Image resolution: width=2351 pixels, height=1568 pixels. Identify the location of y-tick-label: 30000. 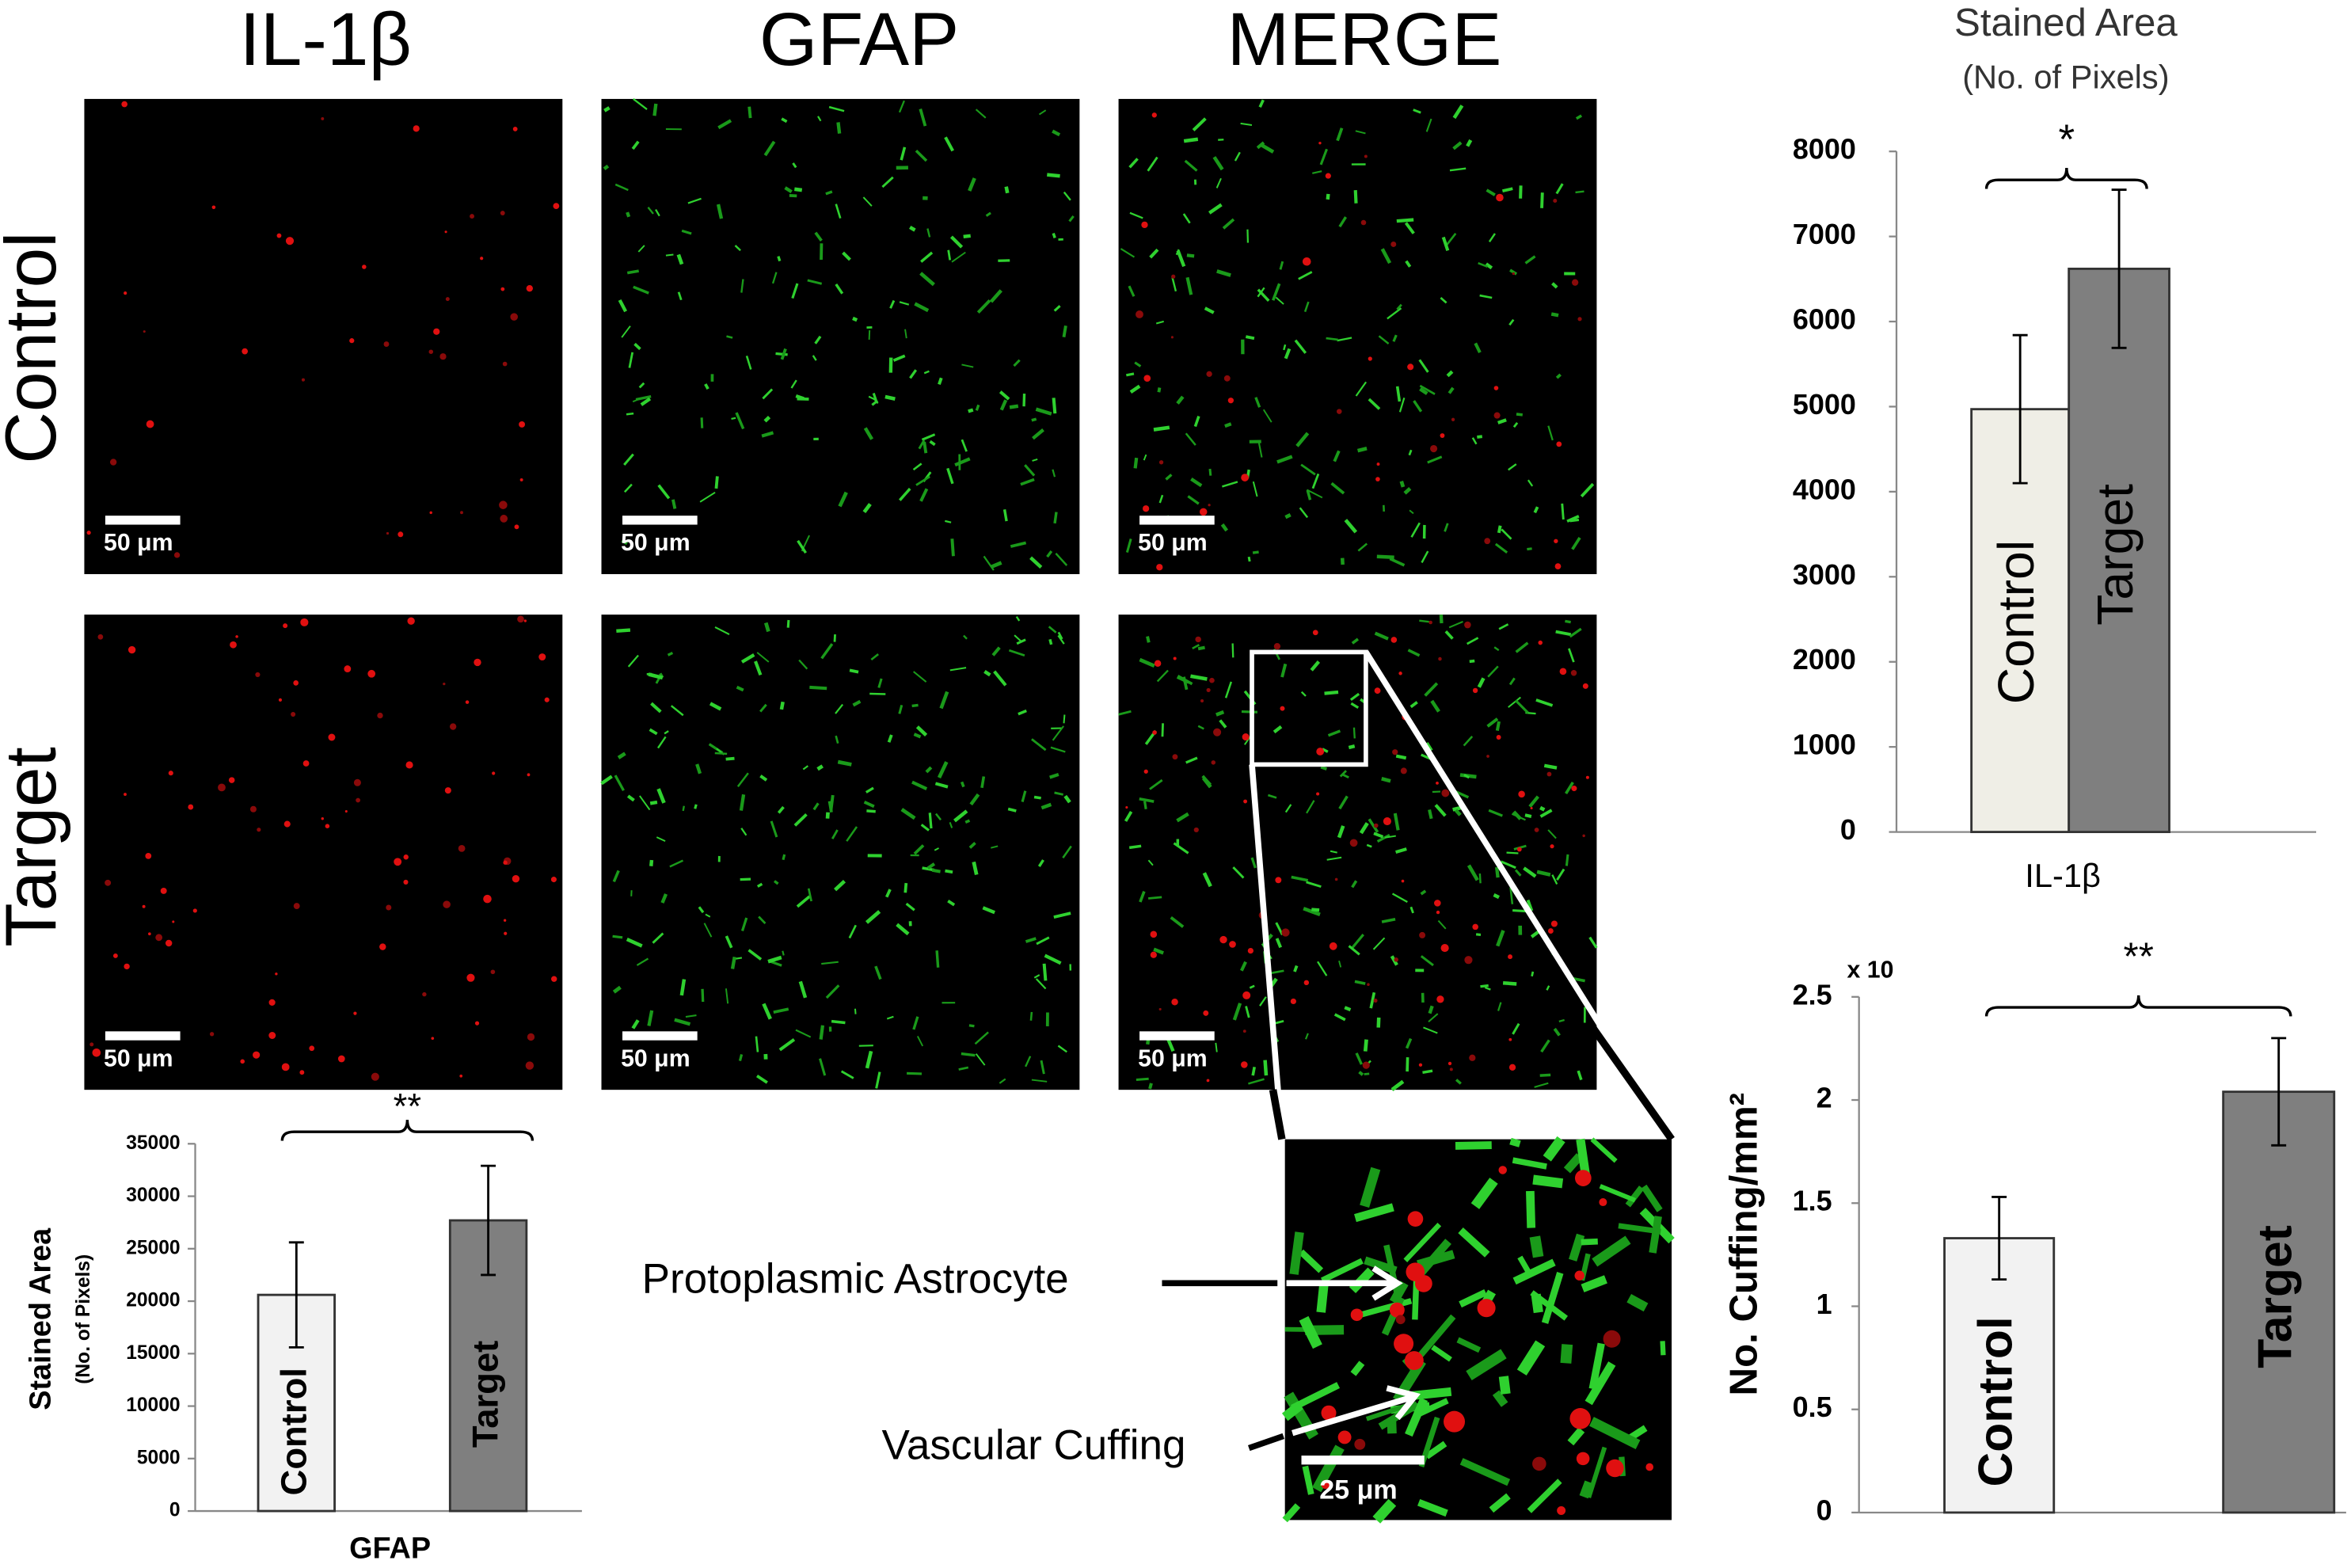
(153, 1195).